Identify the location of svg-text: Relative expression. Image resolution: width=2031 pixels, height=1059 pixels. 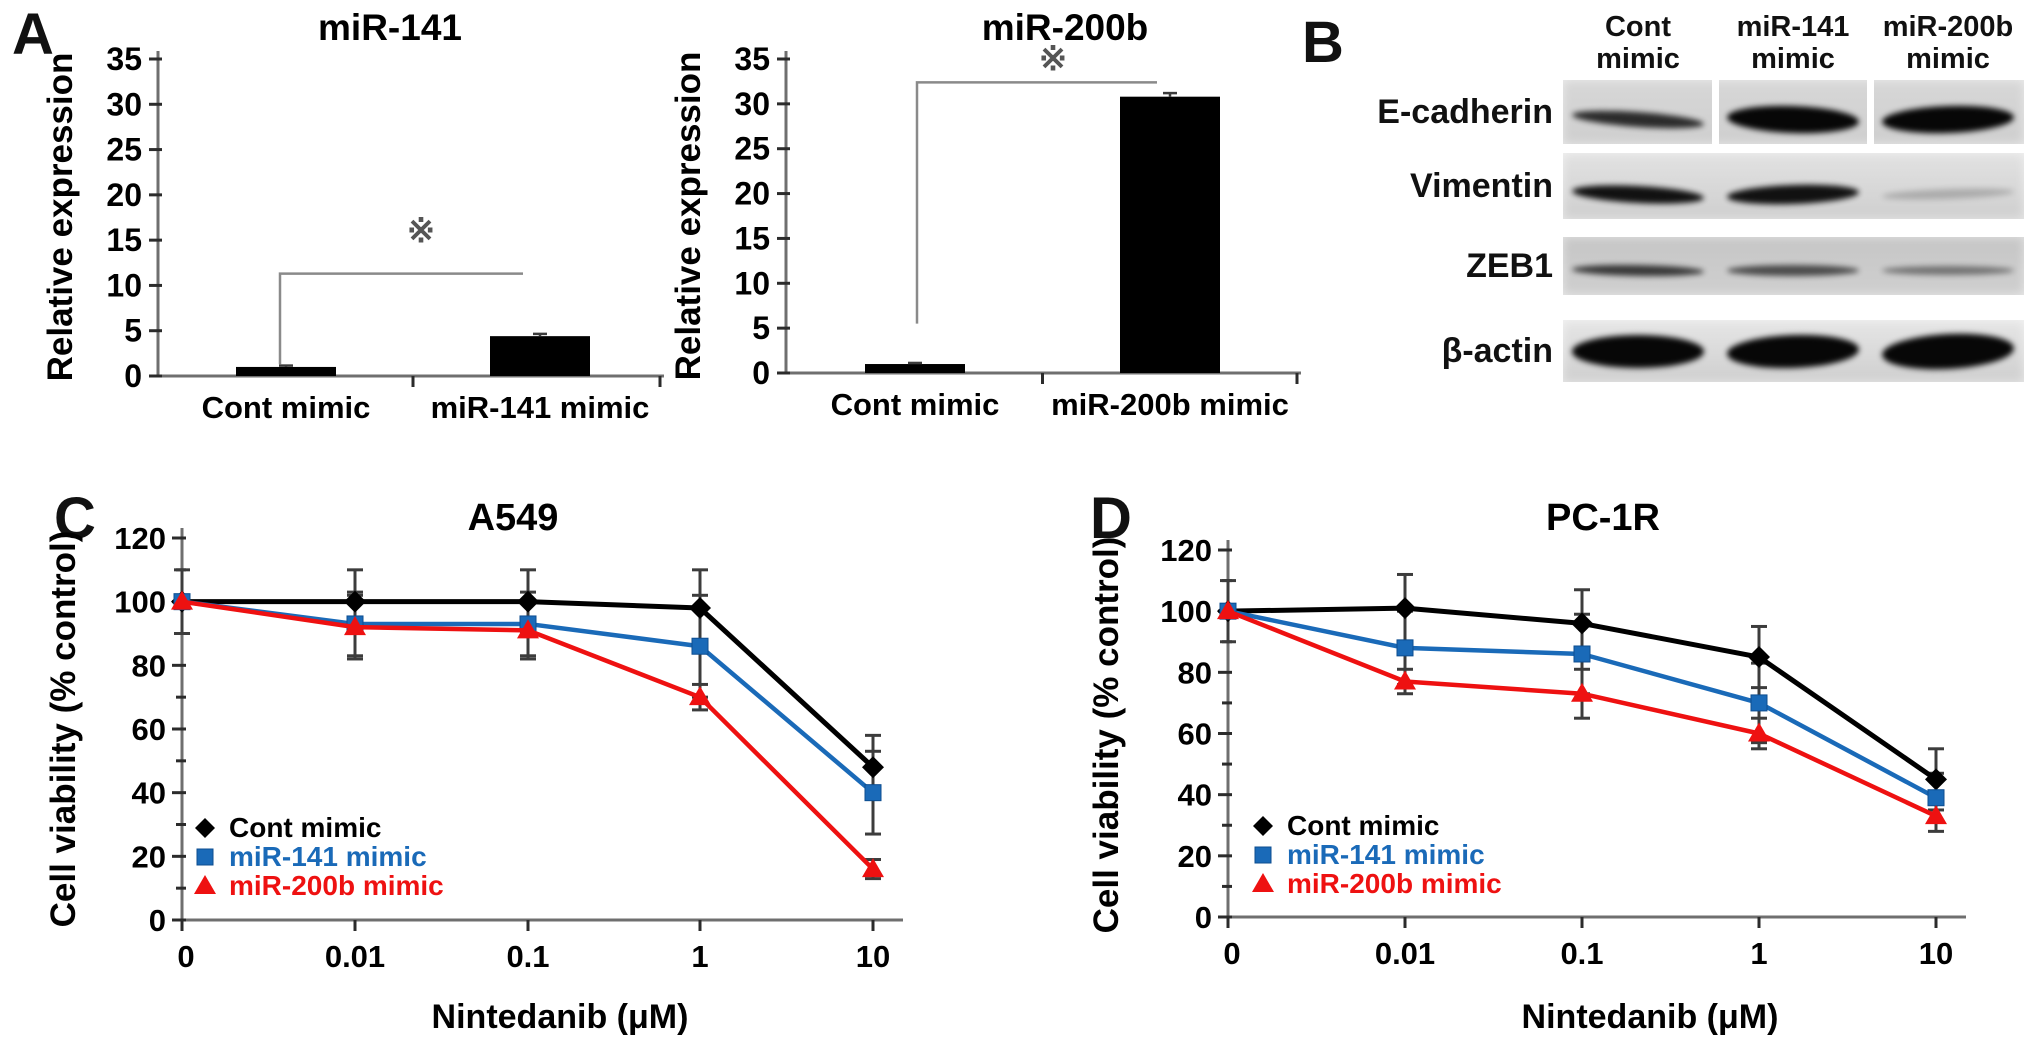
(688, 216).